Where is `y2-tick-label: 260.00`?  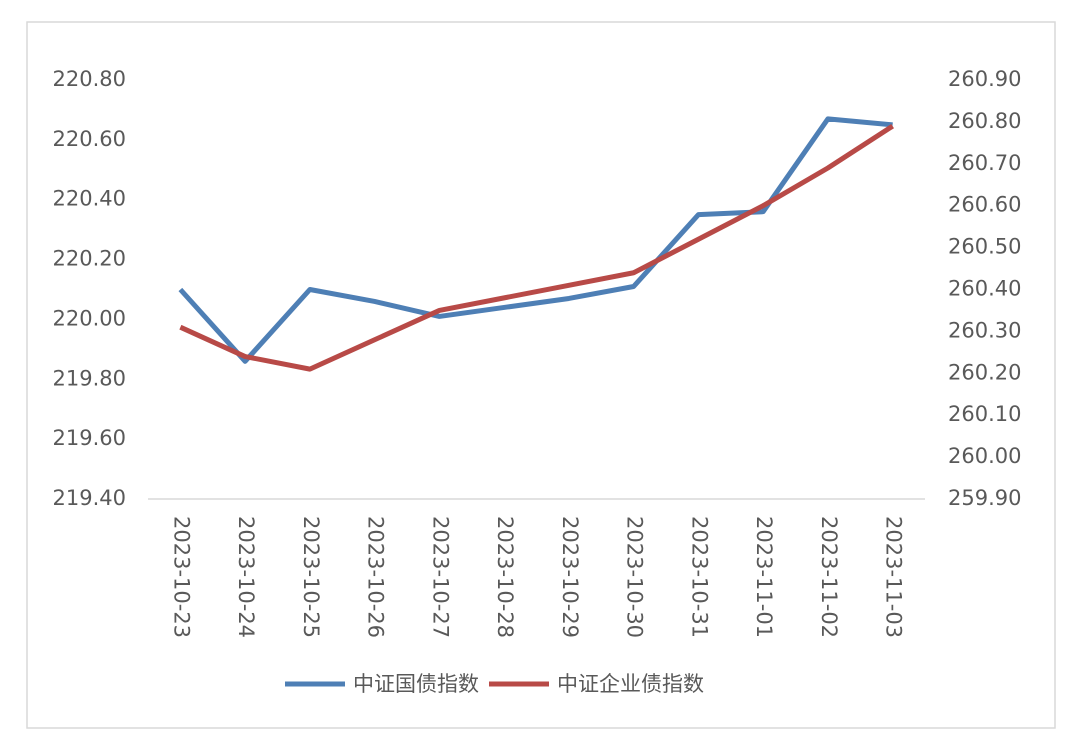
y2-tick-label: 260.00 is located at coordinates (984, 456).